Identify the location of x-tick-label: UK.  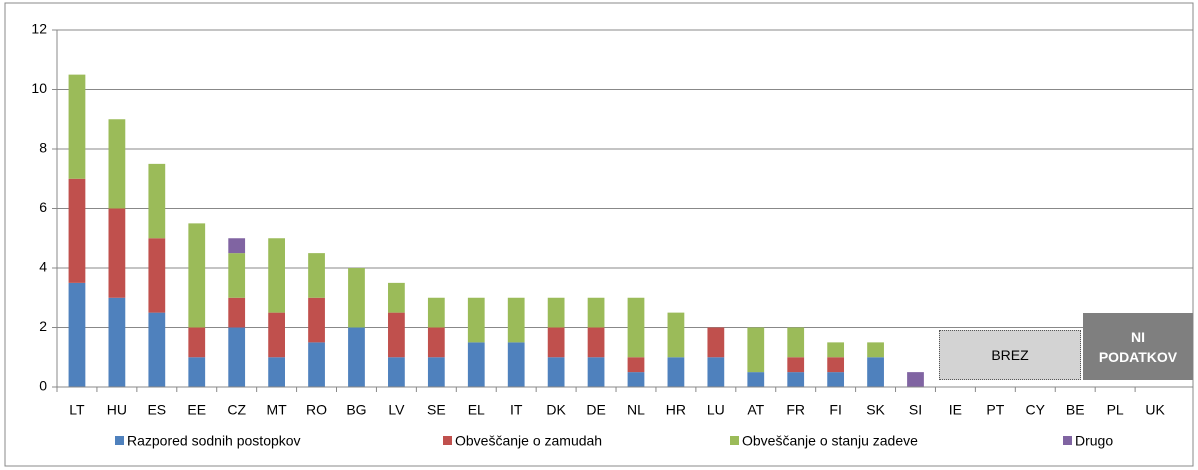
(1155, 410).